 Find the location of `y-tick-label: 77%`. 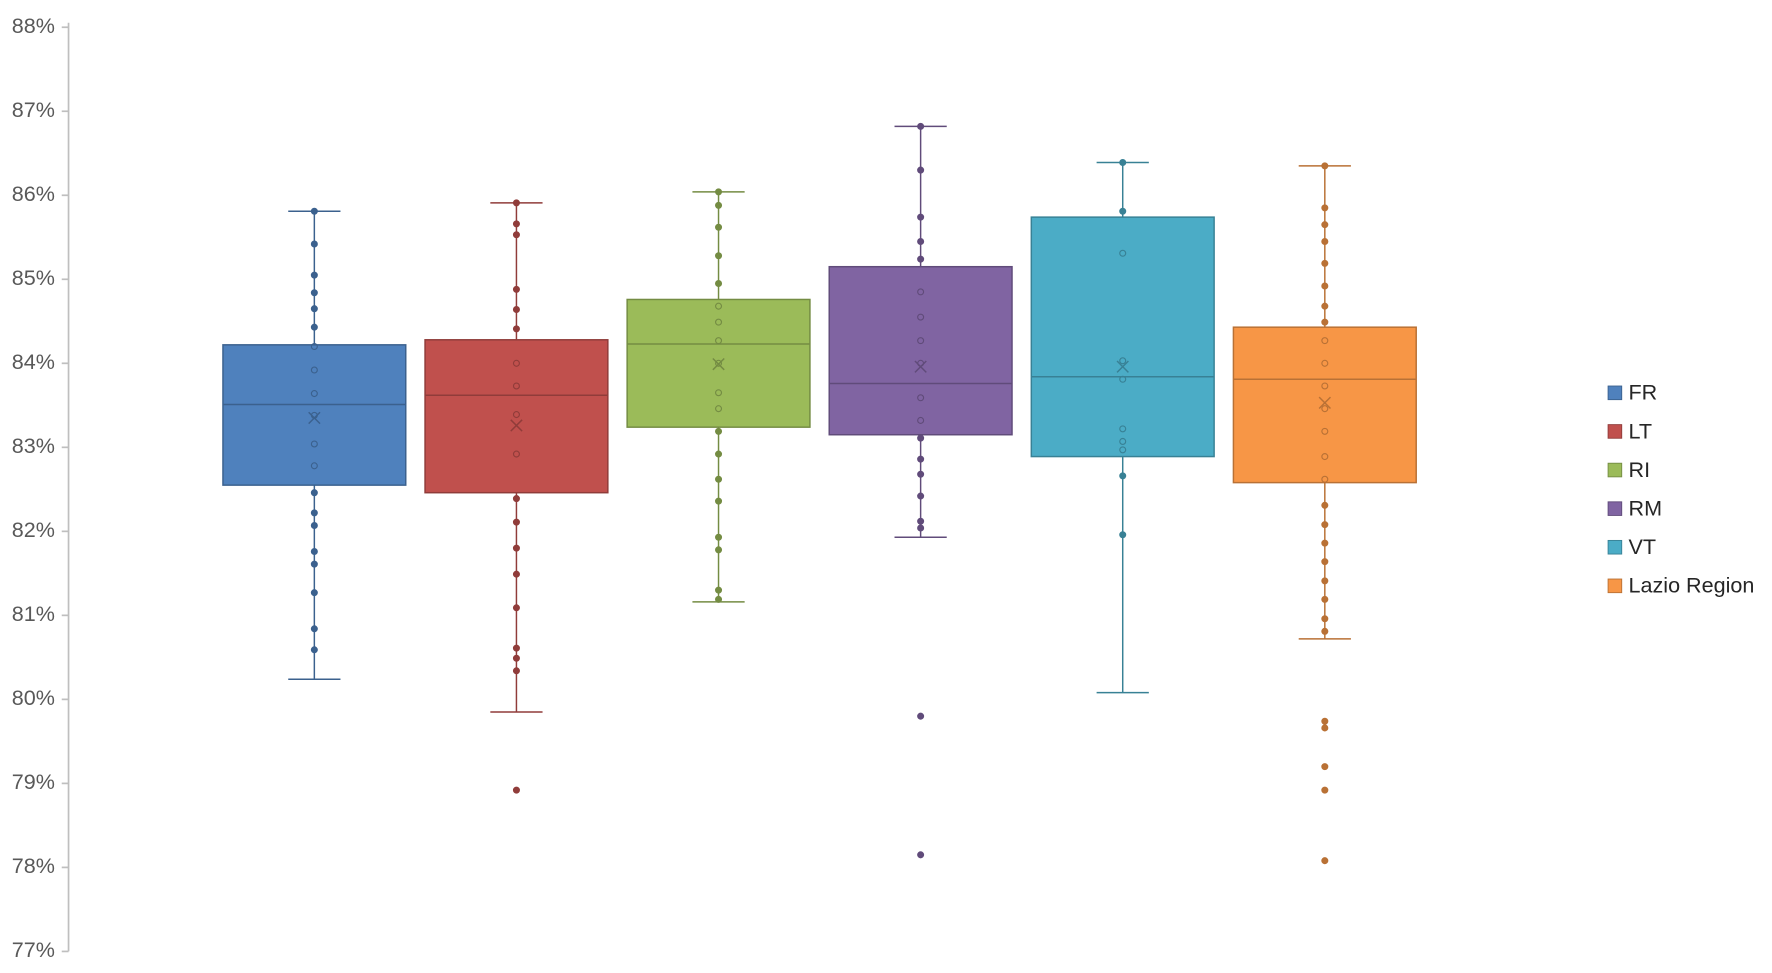

y-tick-label: 77% is located at coordinates (33, 949).